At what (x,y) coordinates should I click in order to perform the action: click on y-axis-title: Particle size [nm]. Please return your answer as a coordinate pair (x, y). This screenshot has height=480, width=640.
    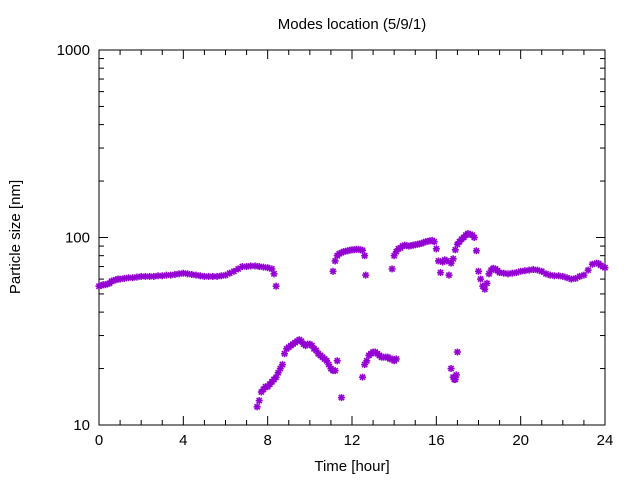
    Looking at the image, I should click on (15, 237).